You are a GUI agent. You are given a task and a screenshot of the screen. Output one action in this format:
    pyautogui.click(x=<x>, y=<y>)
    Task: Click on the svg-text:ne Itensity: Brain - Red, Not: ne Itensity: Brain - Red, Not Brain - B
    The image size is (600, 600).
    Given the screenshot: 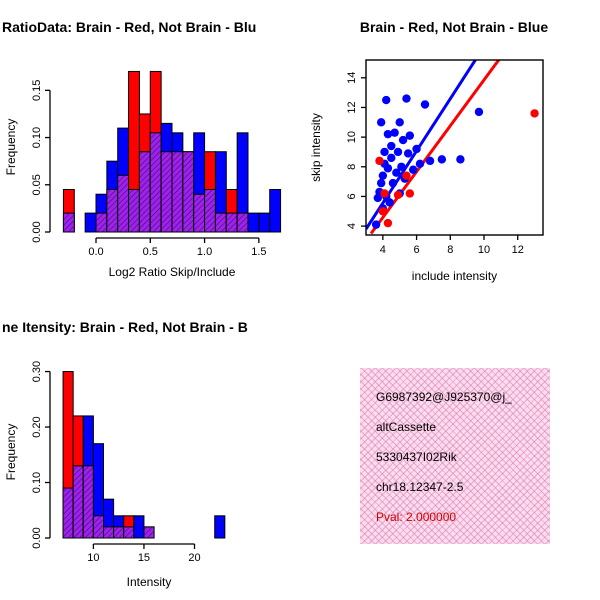 What is the action you would take?
    pyautogui.click(x=125, y=327)
    